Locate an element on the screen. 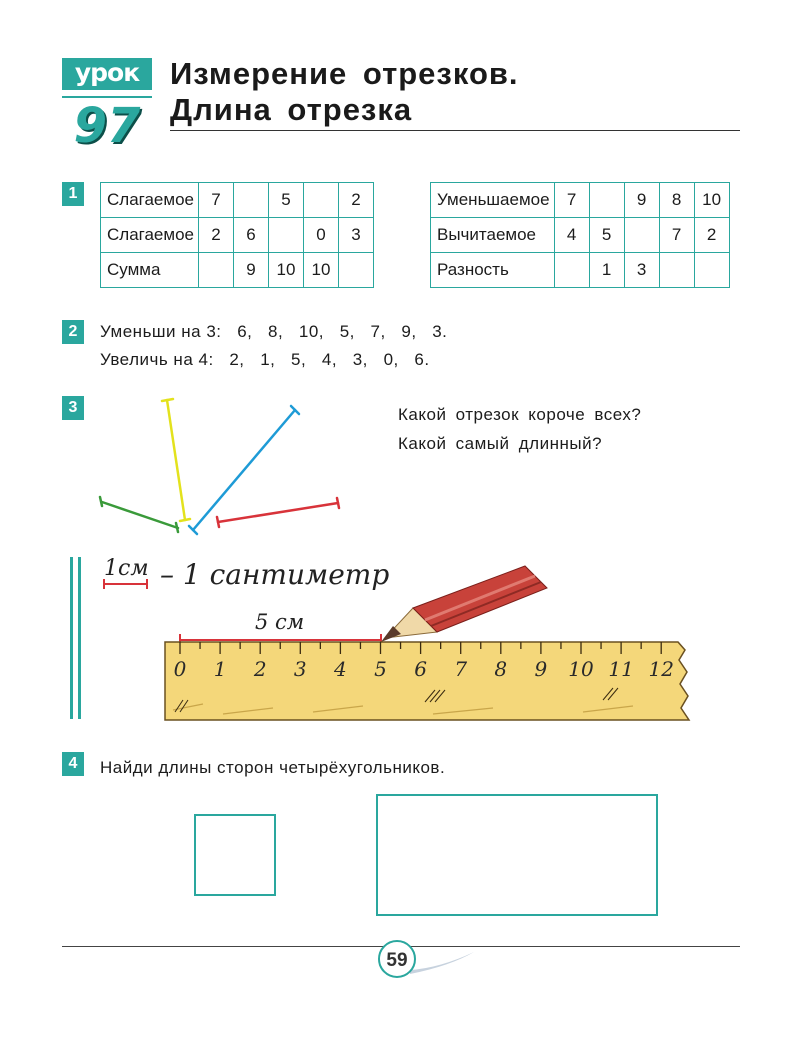 Image resolution: width=800 pixels, height=1040 pixels. title-underline is located at coordinates (455, 130).